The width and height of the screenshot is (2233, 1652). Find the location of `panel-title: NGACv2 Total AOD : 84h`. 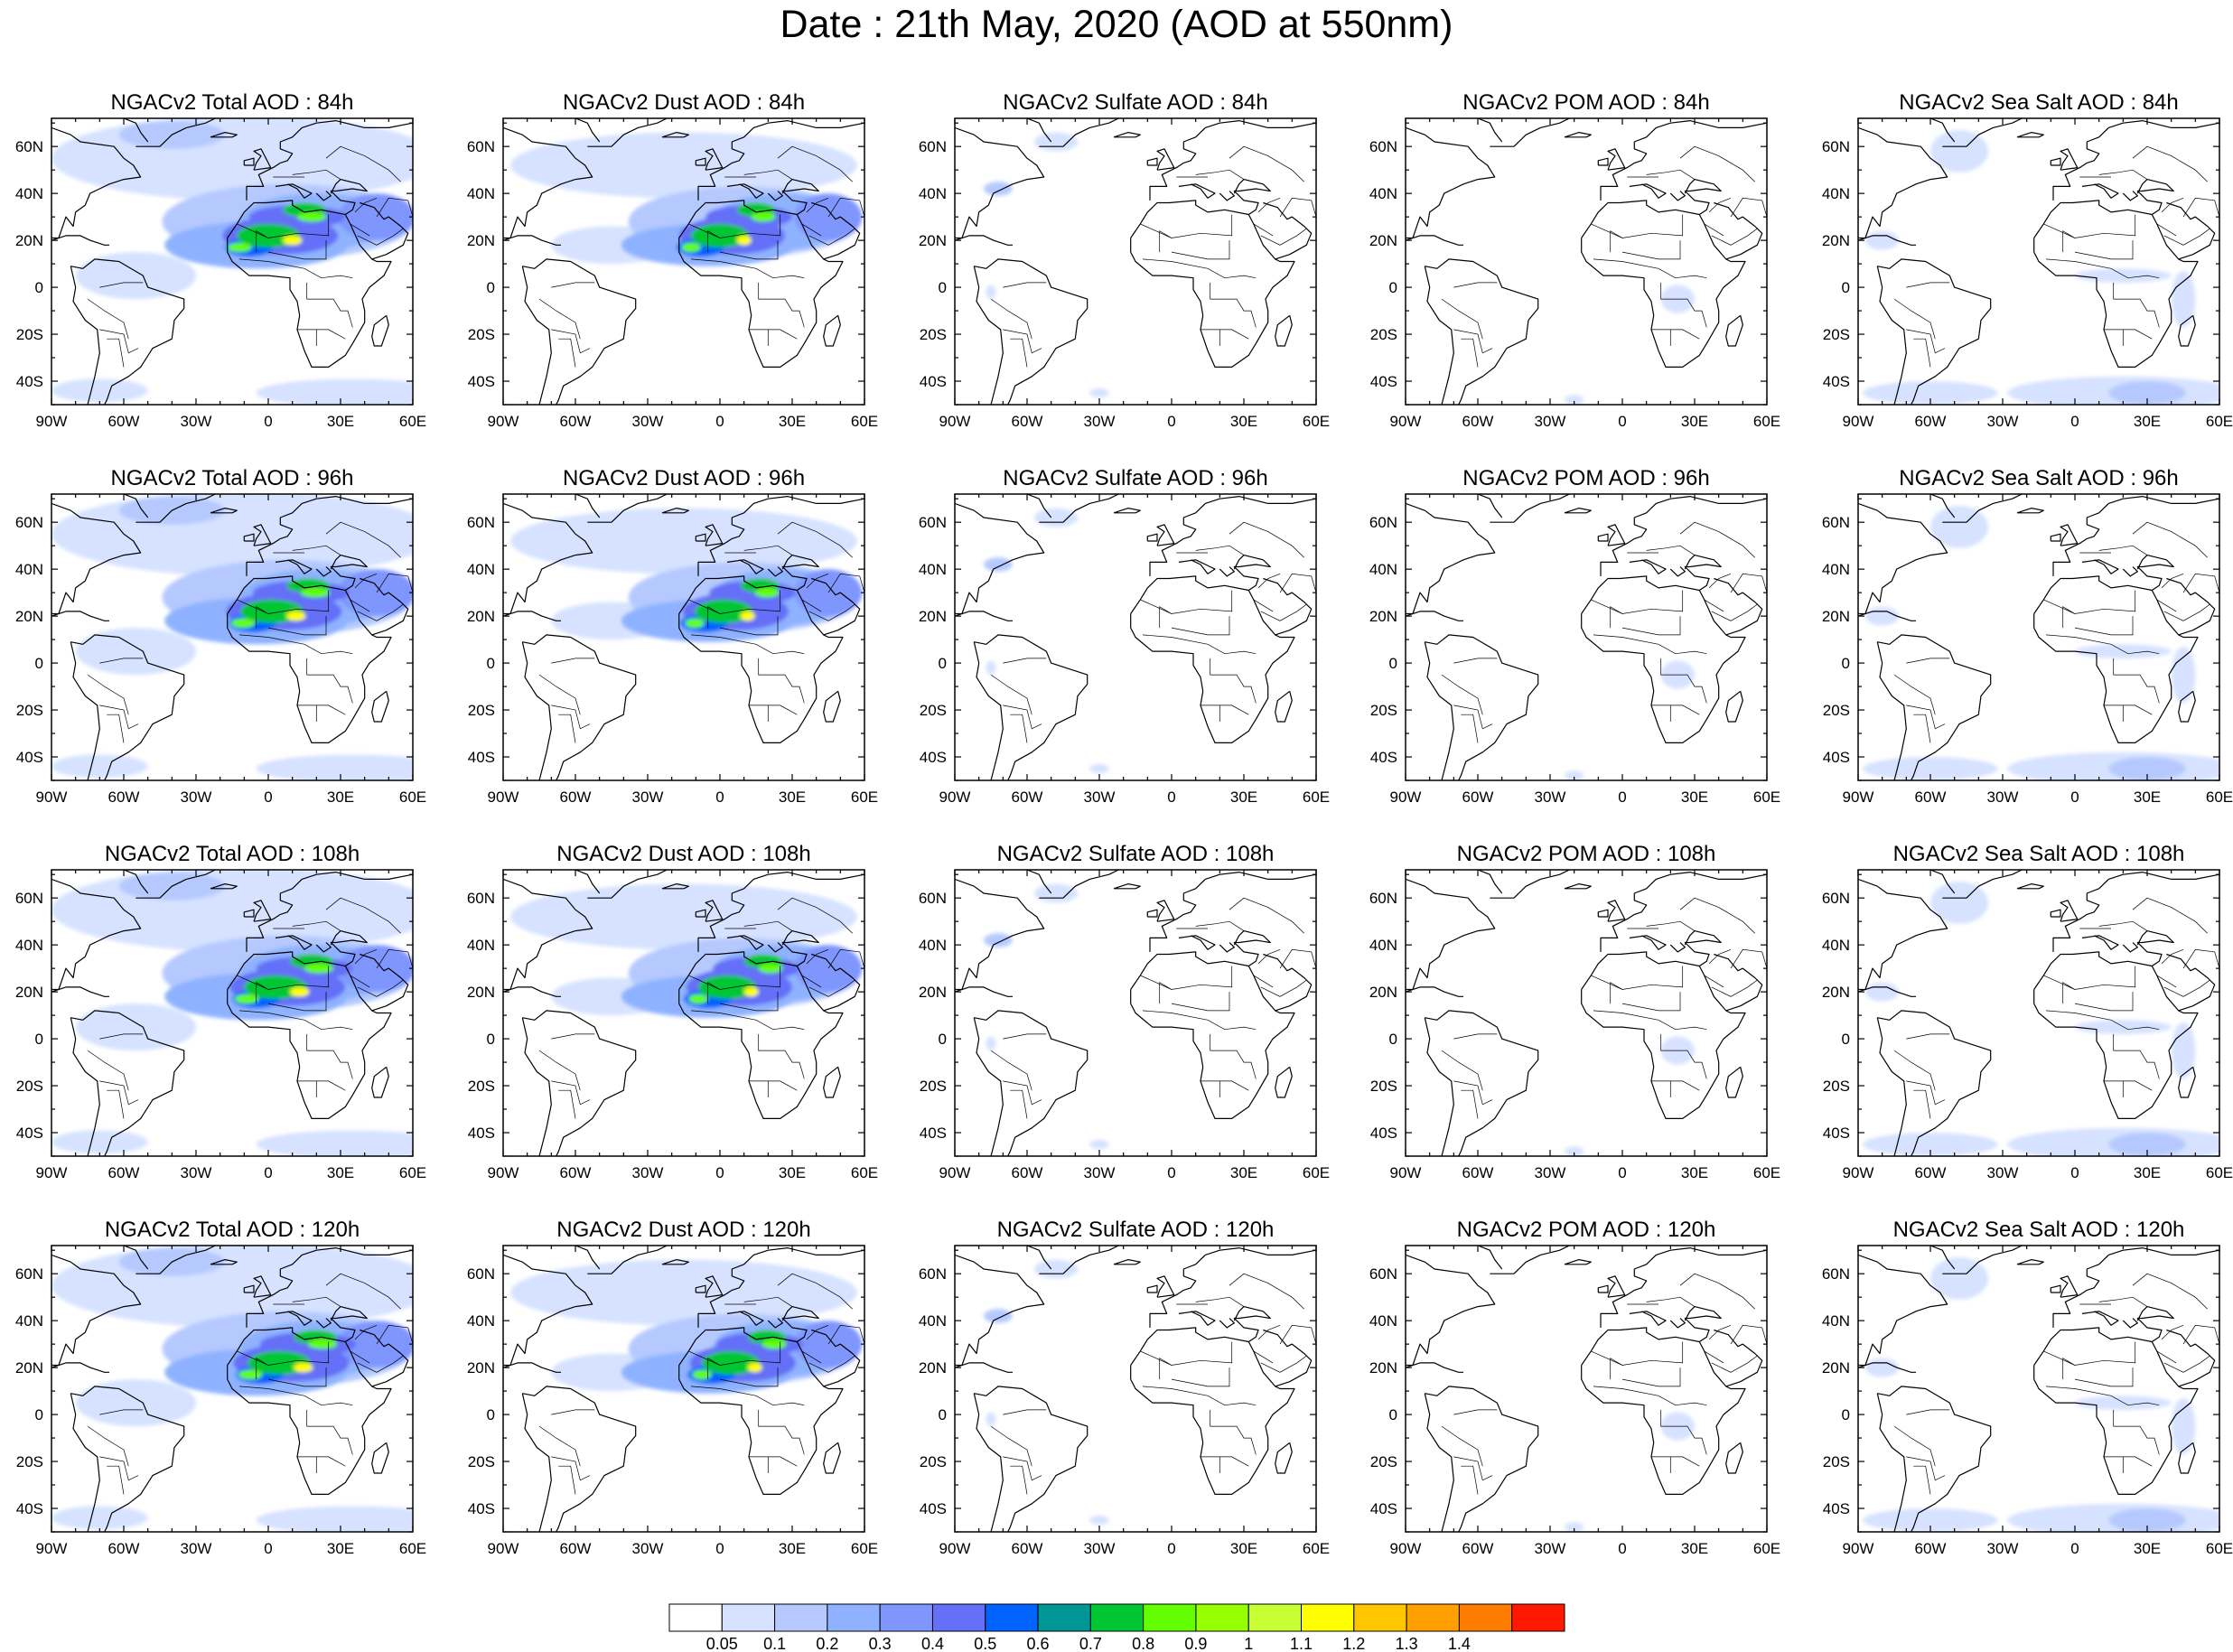

panel-title: NGACv2 Total AOD : 84h is located at coordinates (231, 102).